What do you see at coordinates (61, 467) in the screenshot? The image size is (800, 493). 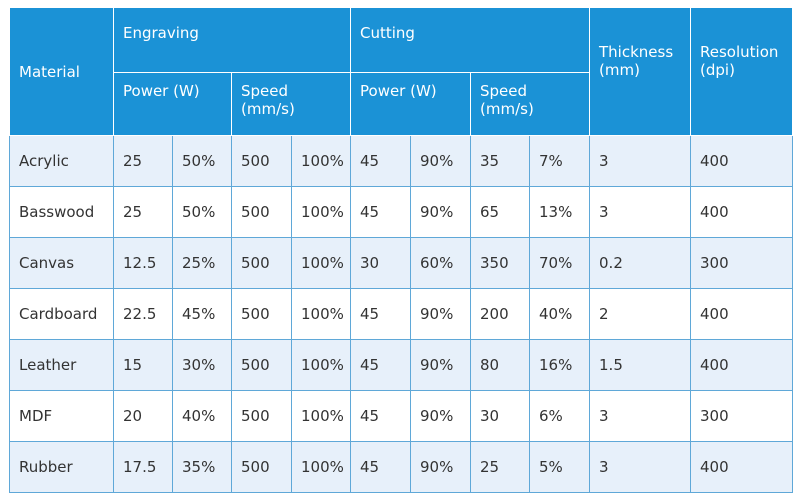 I see `material-cell: Rubber` at bounding box center [61, 467].